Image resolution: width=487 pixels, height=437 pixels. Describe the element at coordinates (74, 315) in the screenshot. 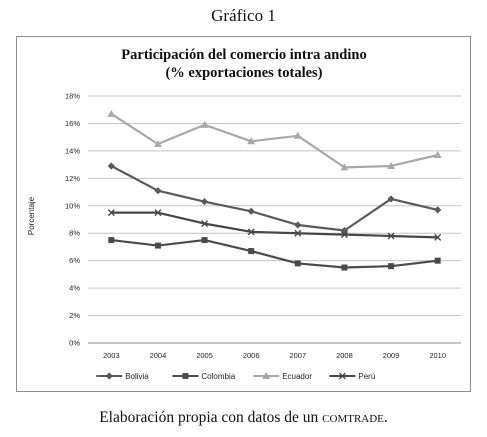

I see `y-tick-label: 2%` at that location.